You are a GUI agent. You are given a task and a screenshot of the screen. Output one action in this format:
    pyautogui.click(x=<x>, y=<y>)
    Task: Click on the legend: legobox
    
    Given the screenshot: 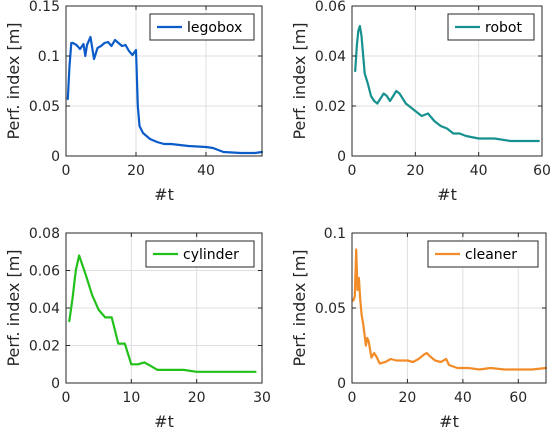 What is the action you would take?
    pyautogui.click(x=202, y=27)
    